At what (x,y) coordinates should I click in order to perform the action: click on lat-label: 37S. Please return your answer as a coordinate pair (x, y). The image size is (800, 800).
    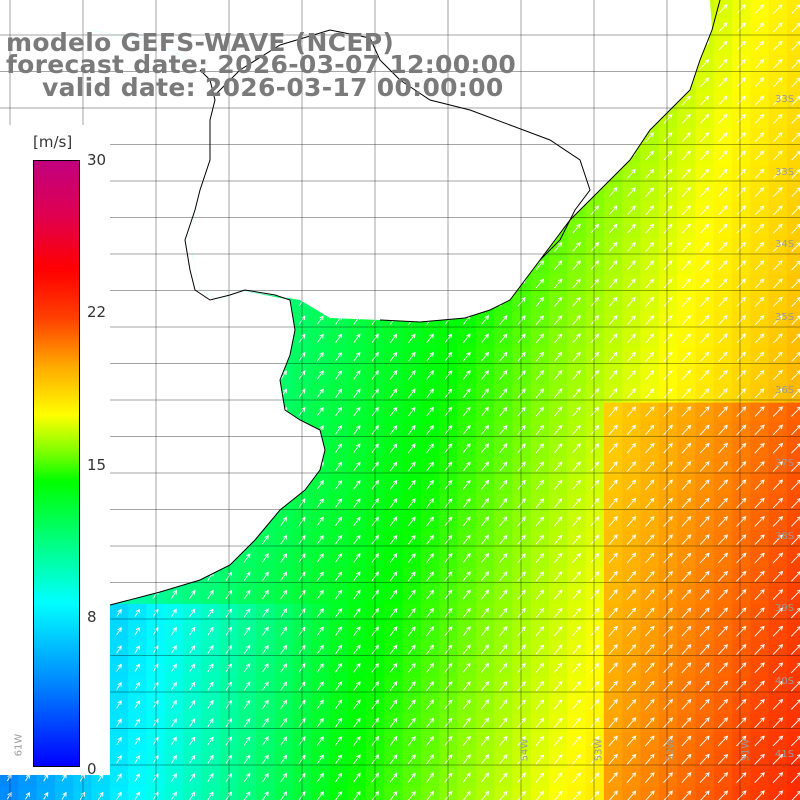
    Looking at the image, I should click on (785, 463).